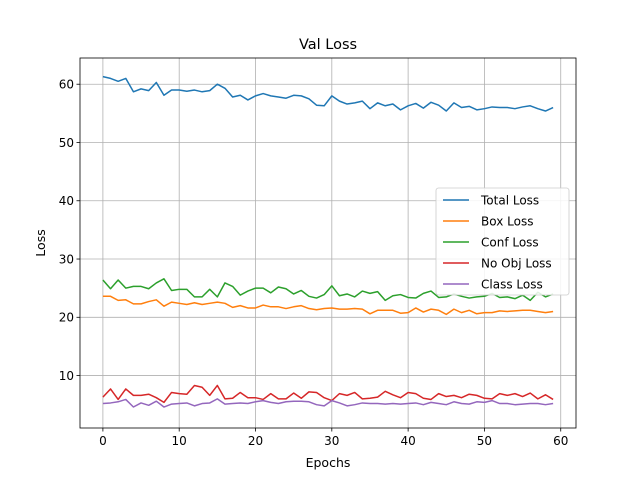  Describe the element at coordinates (66, 201) in the screenshot. I see `y-tick-label: 40` at that location.